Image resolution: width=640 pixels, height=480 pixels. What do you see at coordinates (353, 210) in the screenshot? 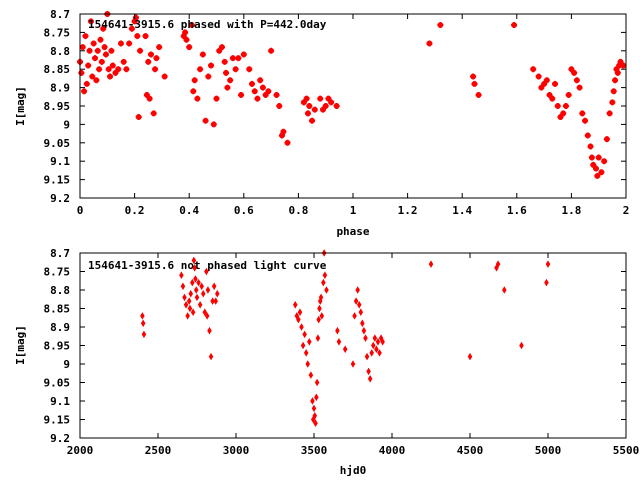
I see `x-tick-label: 1` at bounding box center [353, 210].